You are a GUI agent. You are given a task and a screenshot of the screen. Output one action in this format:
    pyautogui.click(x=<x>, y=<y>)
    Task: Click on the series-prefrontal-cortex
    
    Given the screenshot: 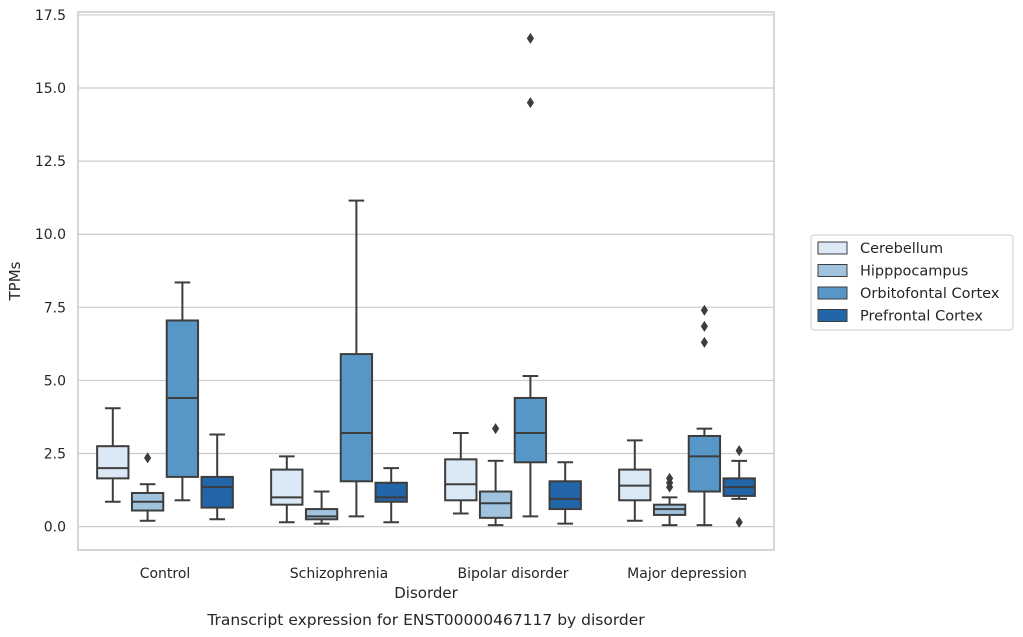 What is the action you would take?
    pyautogui.click(x=478, y=480)
    